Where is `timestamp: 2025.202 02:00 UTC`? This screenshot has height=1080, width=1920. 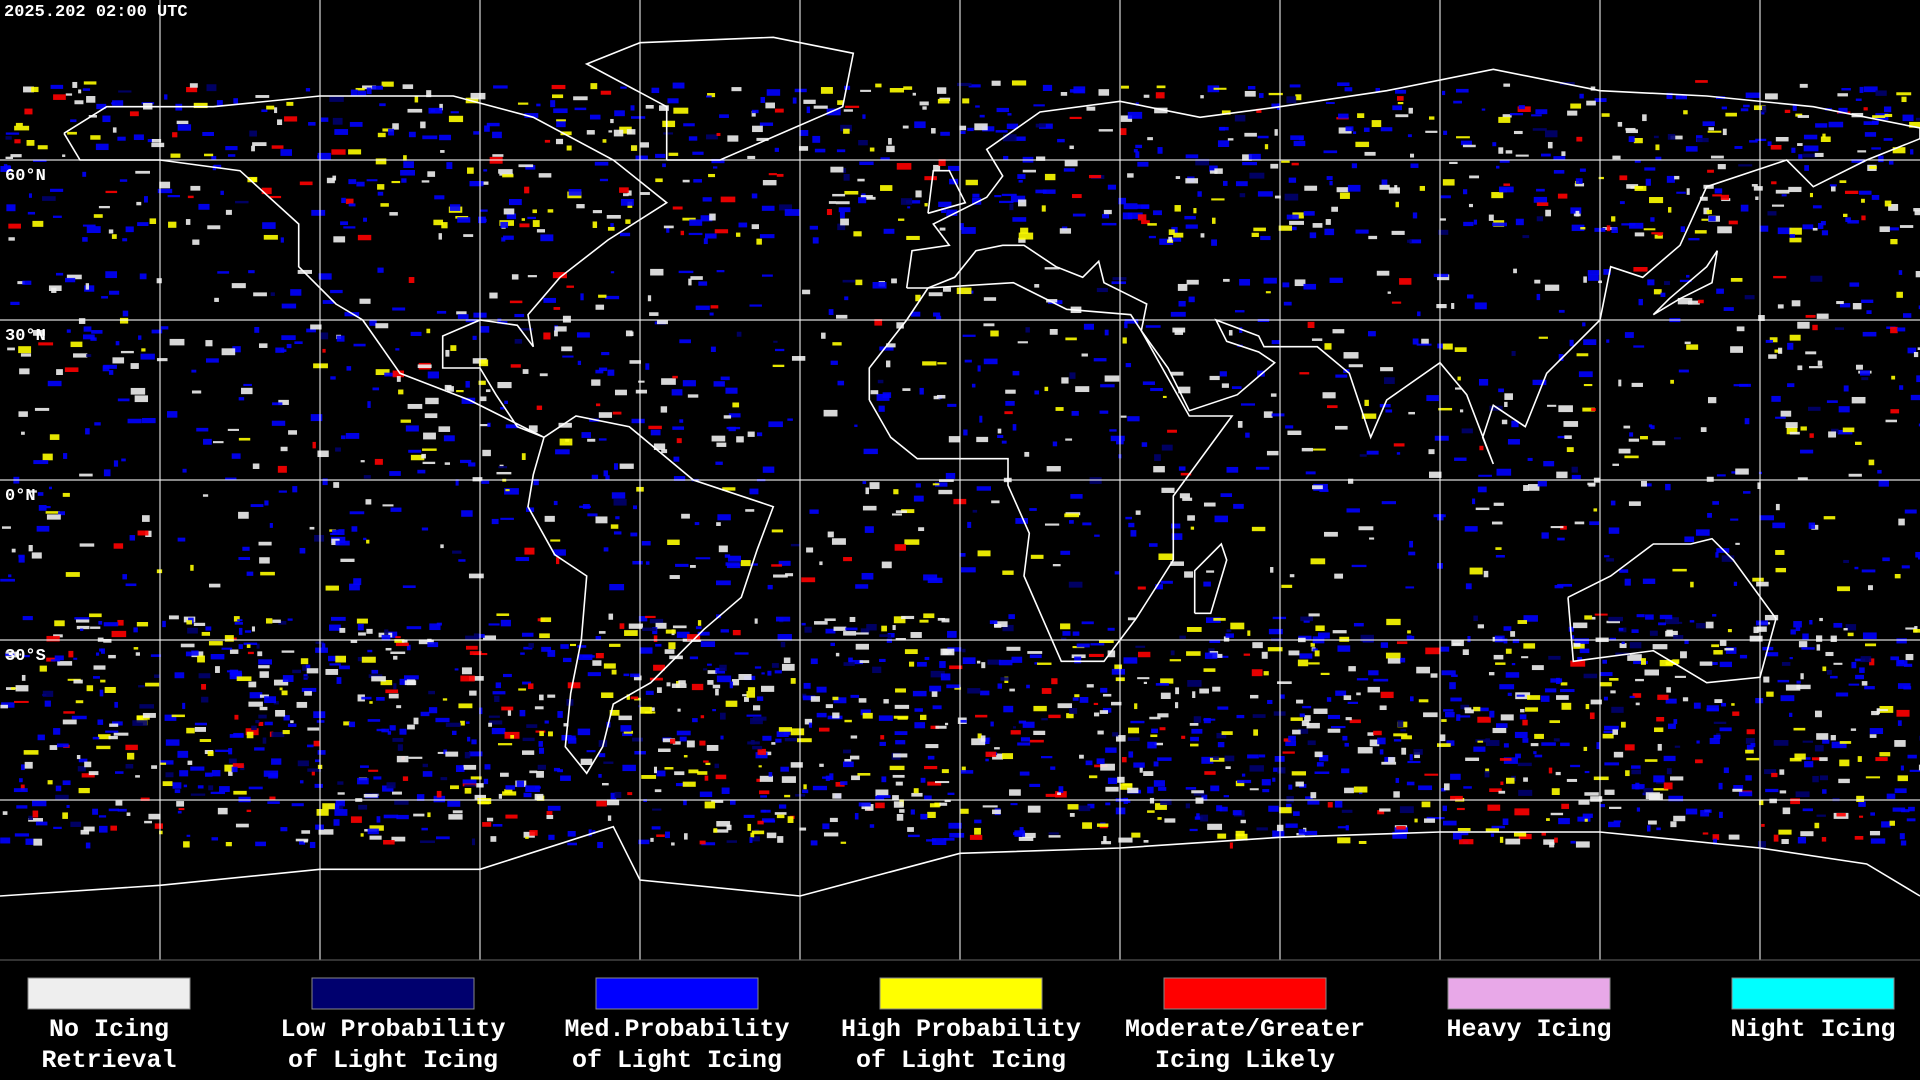
timestamp: 2025.202 02:00 UTC is located at coordinates (96, 12).